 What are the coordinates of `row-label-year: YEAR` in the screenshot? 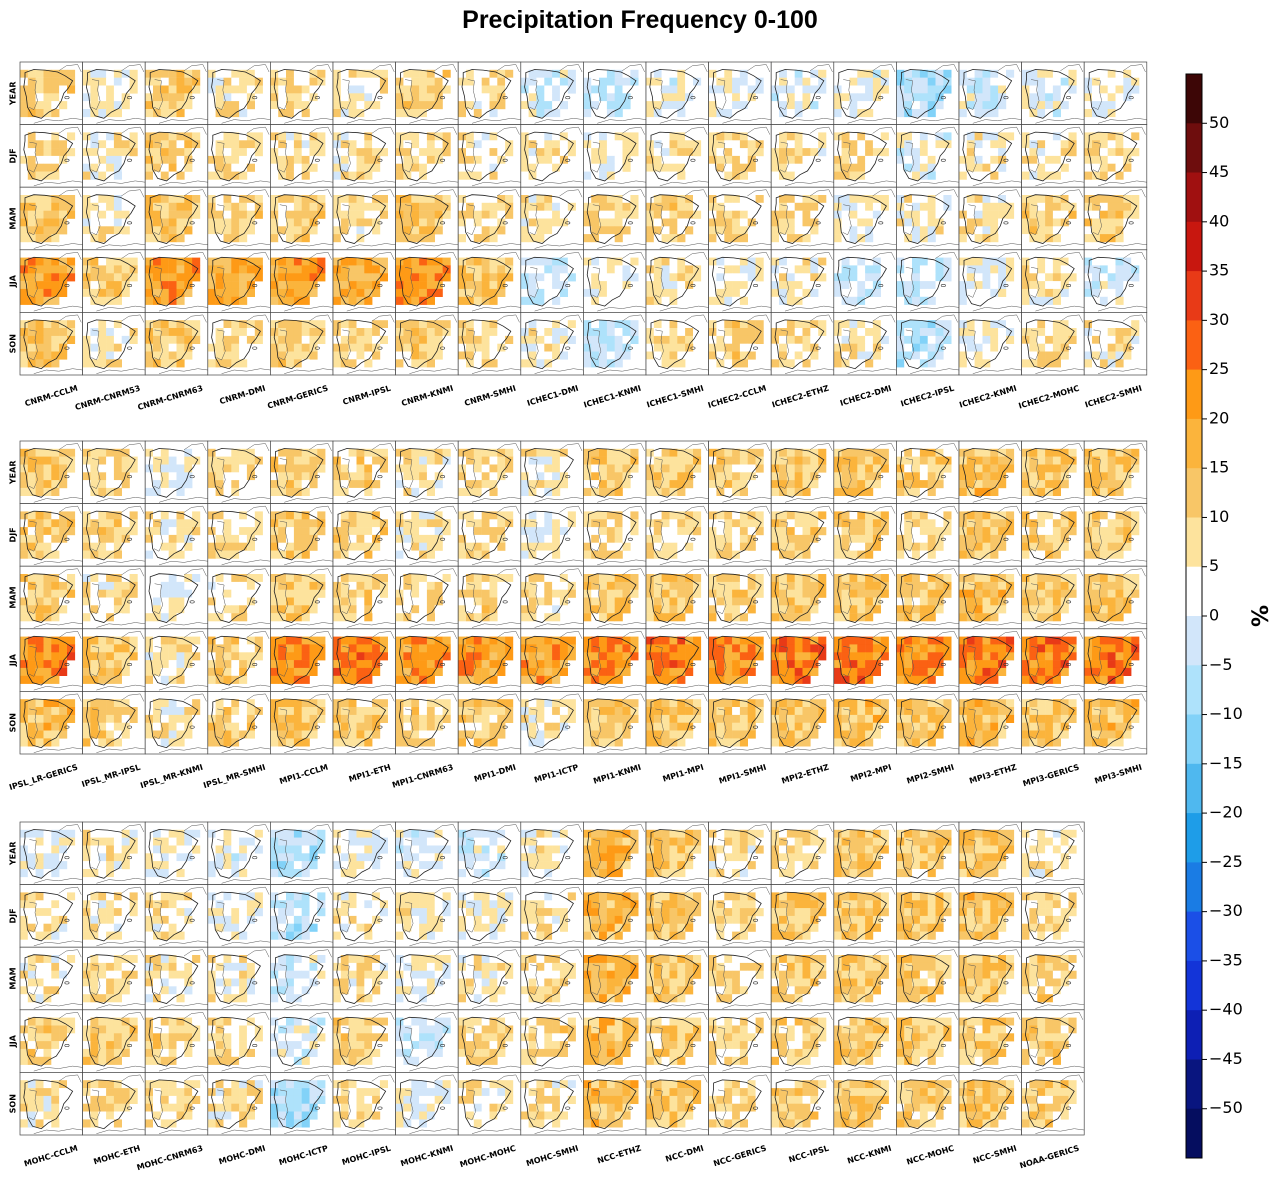 It's located at (13, 472).